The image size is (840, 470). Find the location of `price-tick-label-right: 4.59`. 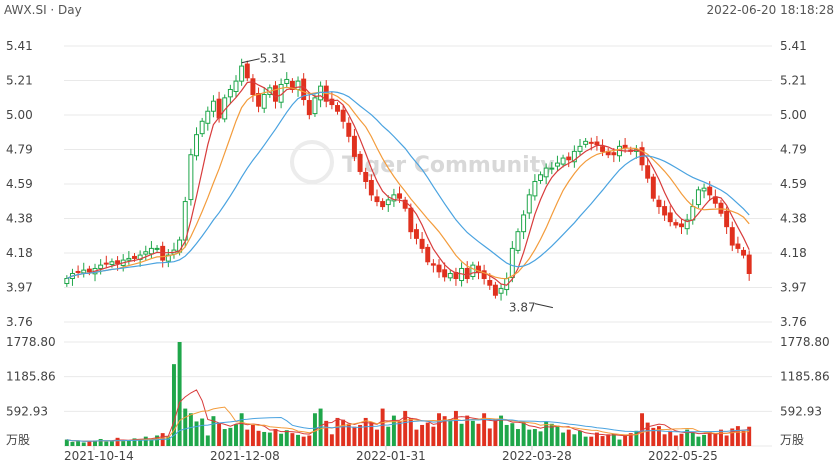

price-tick-label-right: 4.59 is located at coordinates (793, 184).